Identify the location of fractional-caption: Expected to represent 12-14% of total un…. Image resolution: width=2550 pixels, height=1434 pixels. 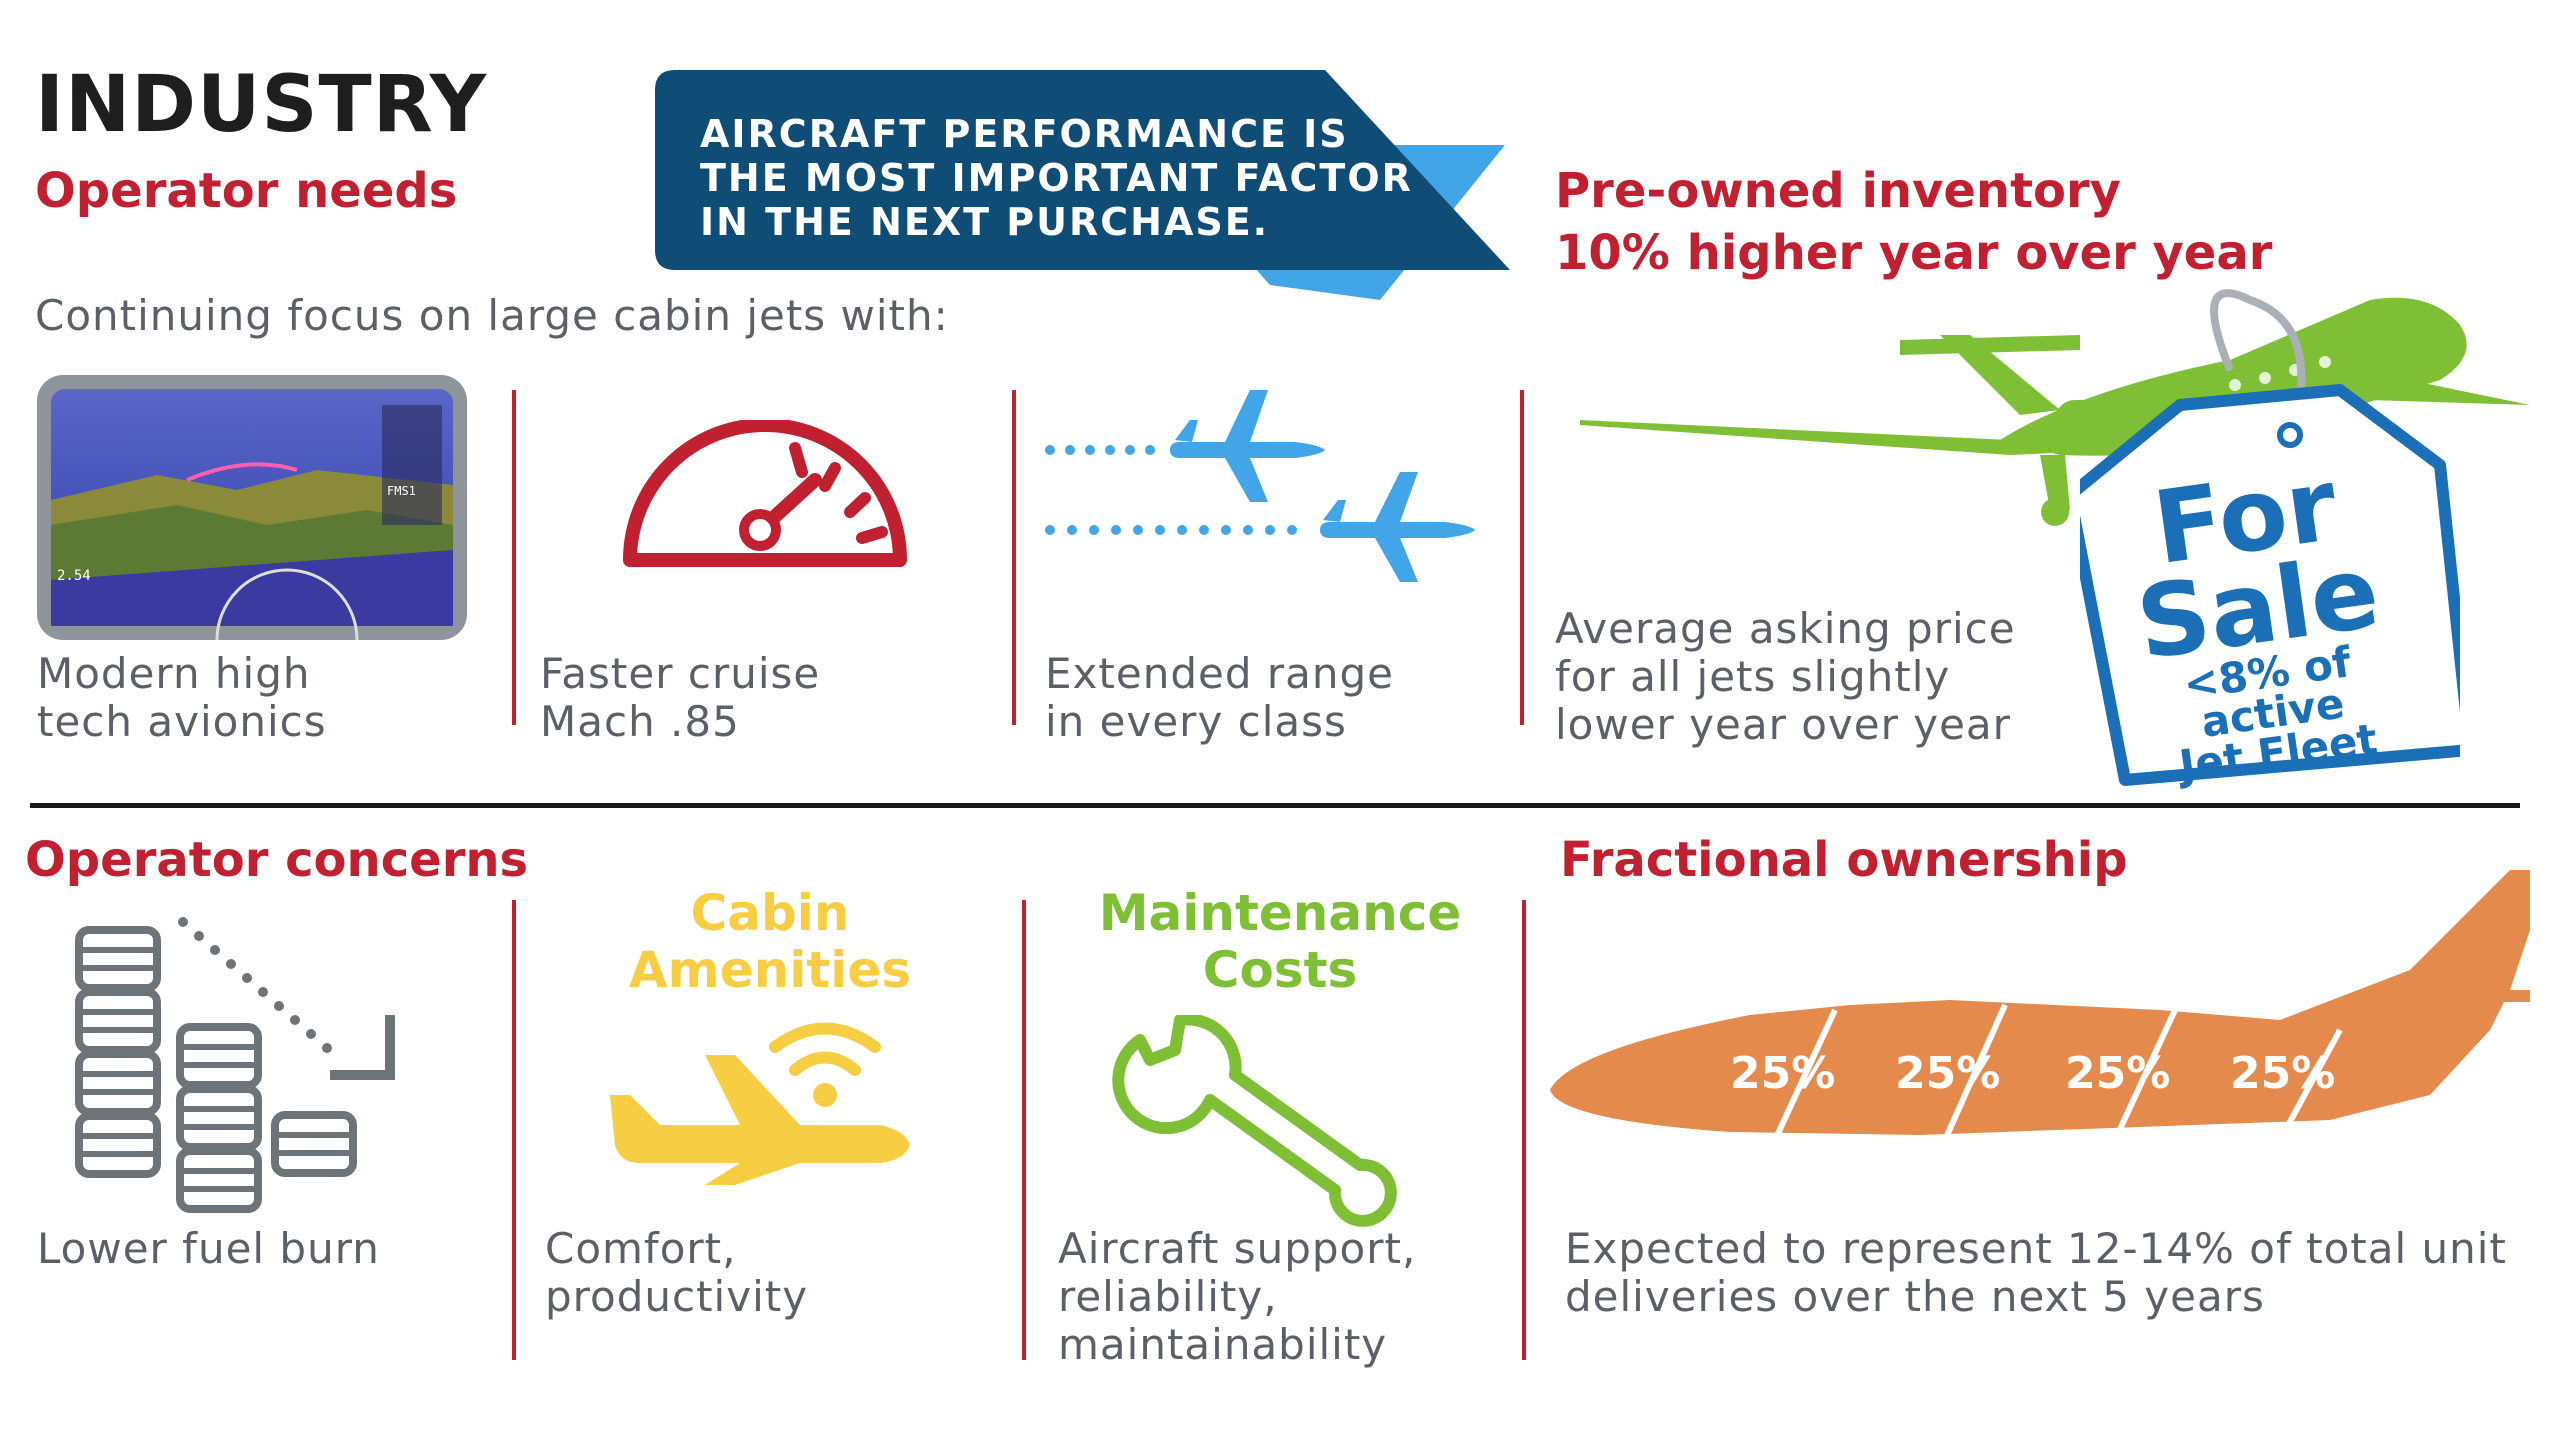
(2036, 1273).